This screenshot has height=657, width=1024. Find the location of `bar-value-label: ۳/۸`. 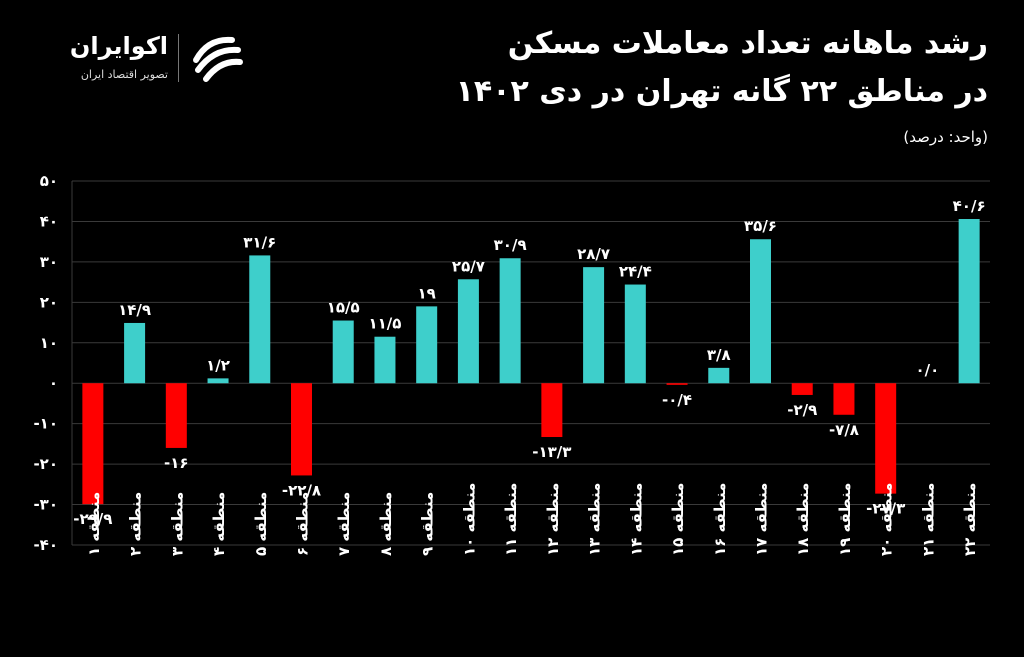

bar-value-label: ۳/۸ is located at coordinates (719, 355).